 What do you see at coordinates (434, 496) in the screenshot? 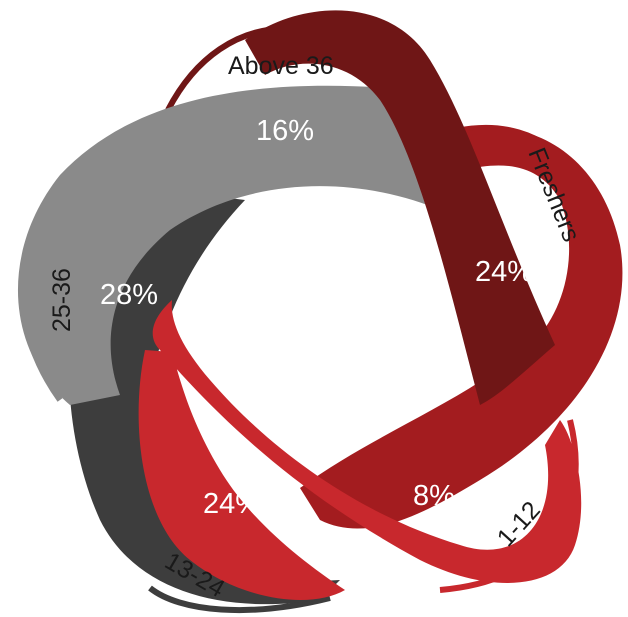
I see `percent-1-12: 8%` at bounding box center [434, 496].